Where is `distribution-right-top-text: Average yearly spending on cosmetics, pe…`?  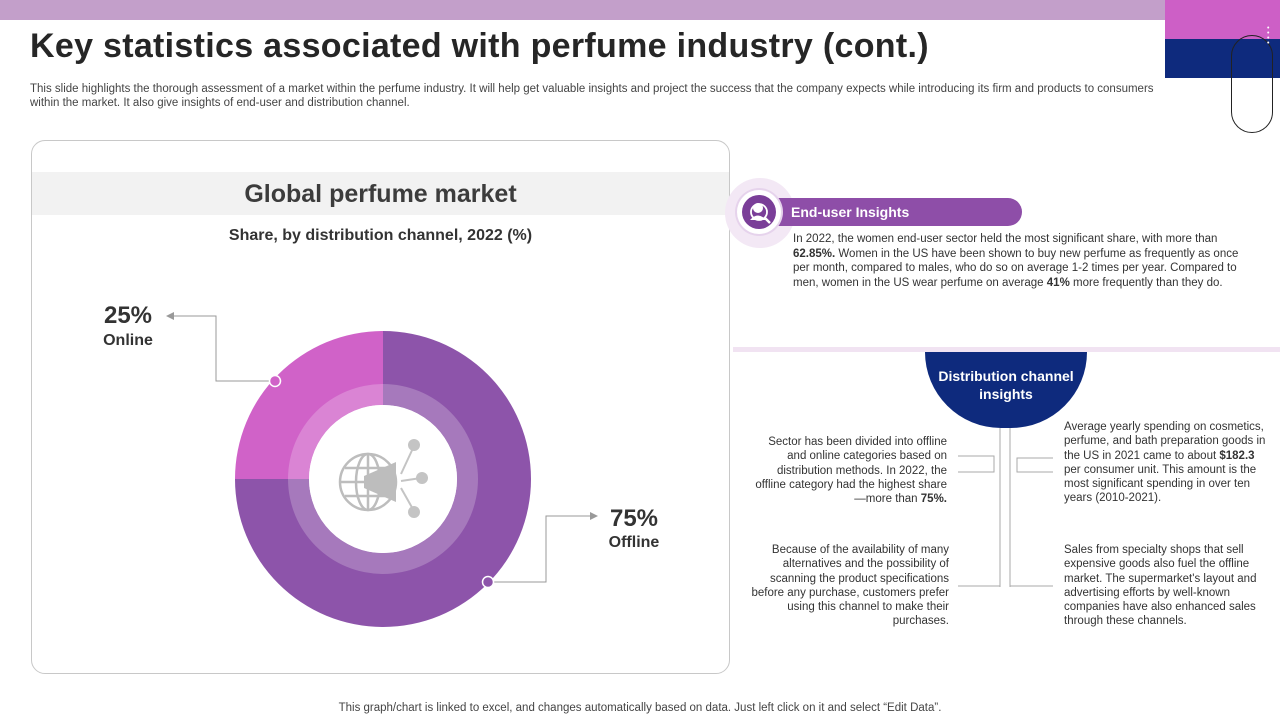 distribution-right-top-text: Average yearly spending on cosmetics, pe… is located at coordinates (1165, 463).